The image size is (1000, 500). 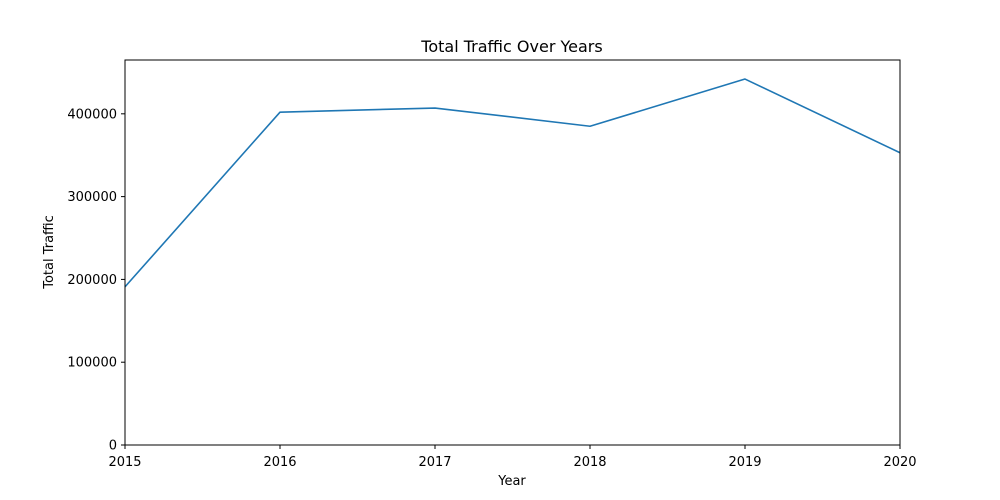 What do you see at coordinates (92, 114) in the screenshot?
I see `y-tick-label: 400000` at bounding box center [92, 114].